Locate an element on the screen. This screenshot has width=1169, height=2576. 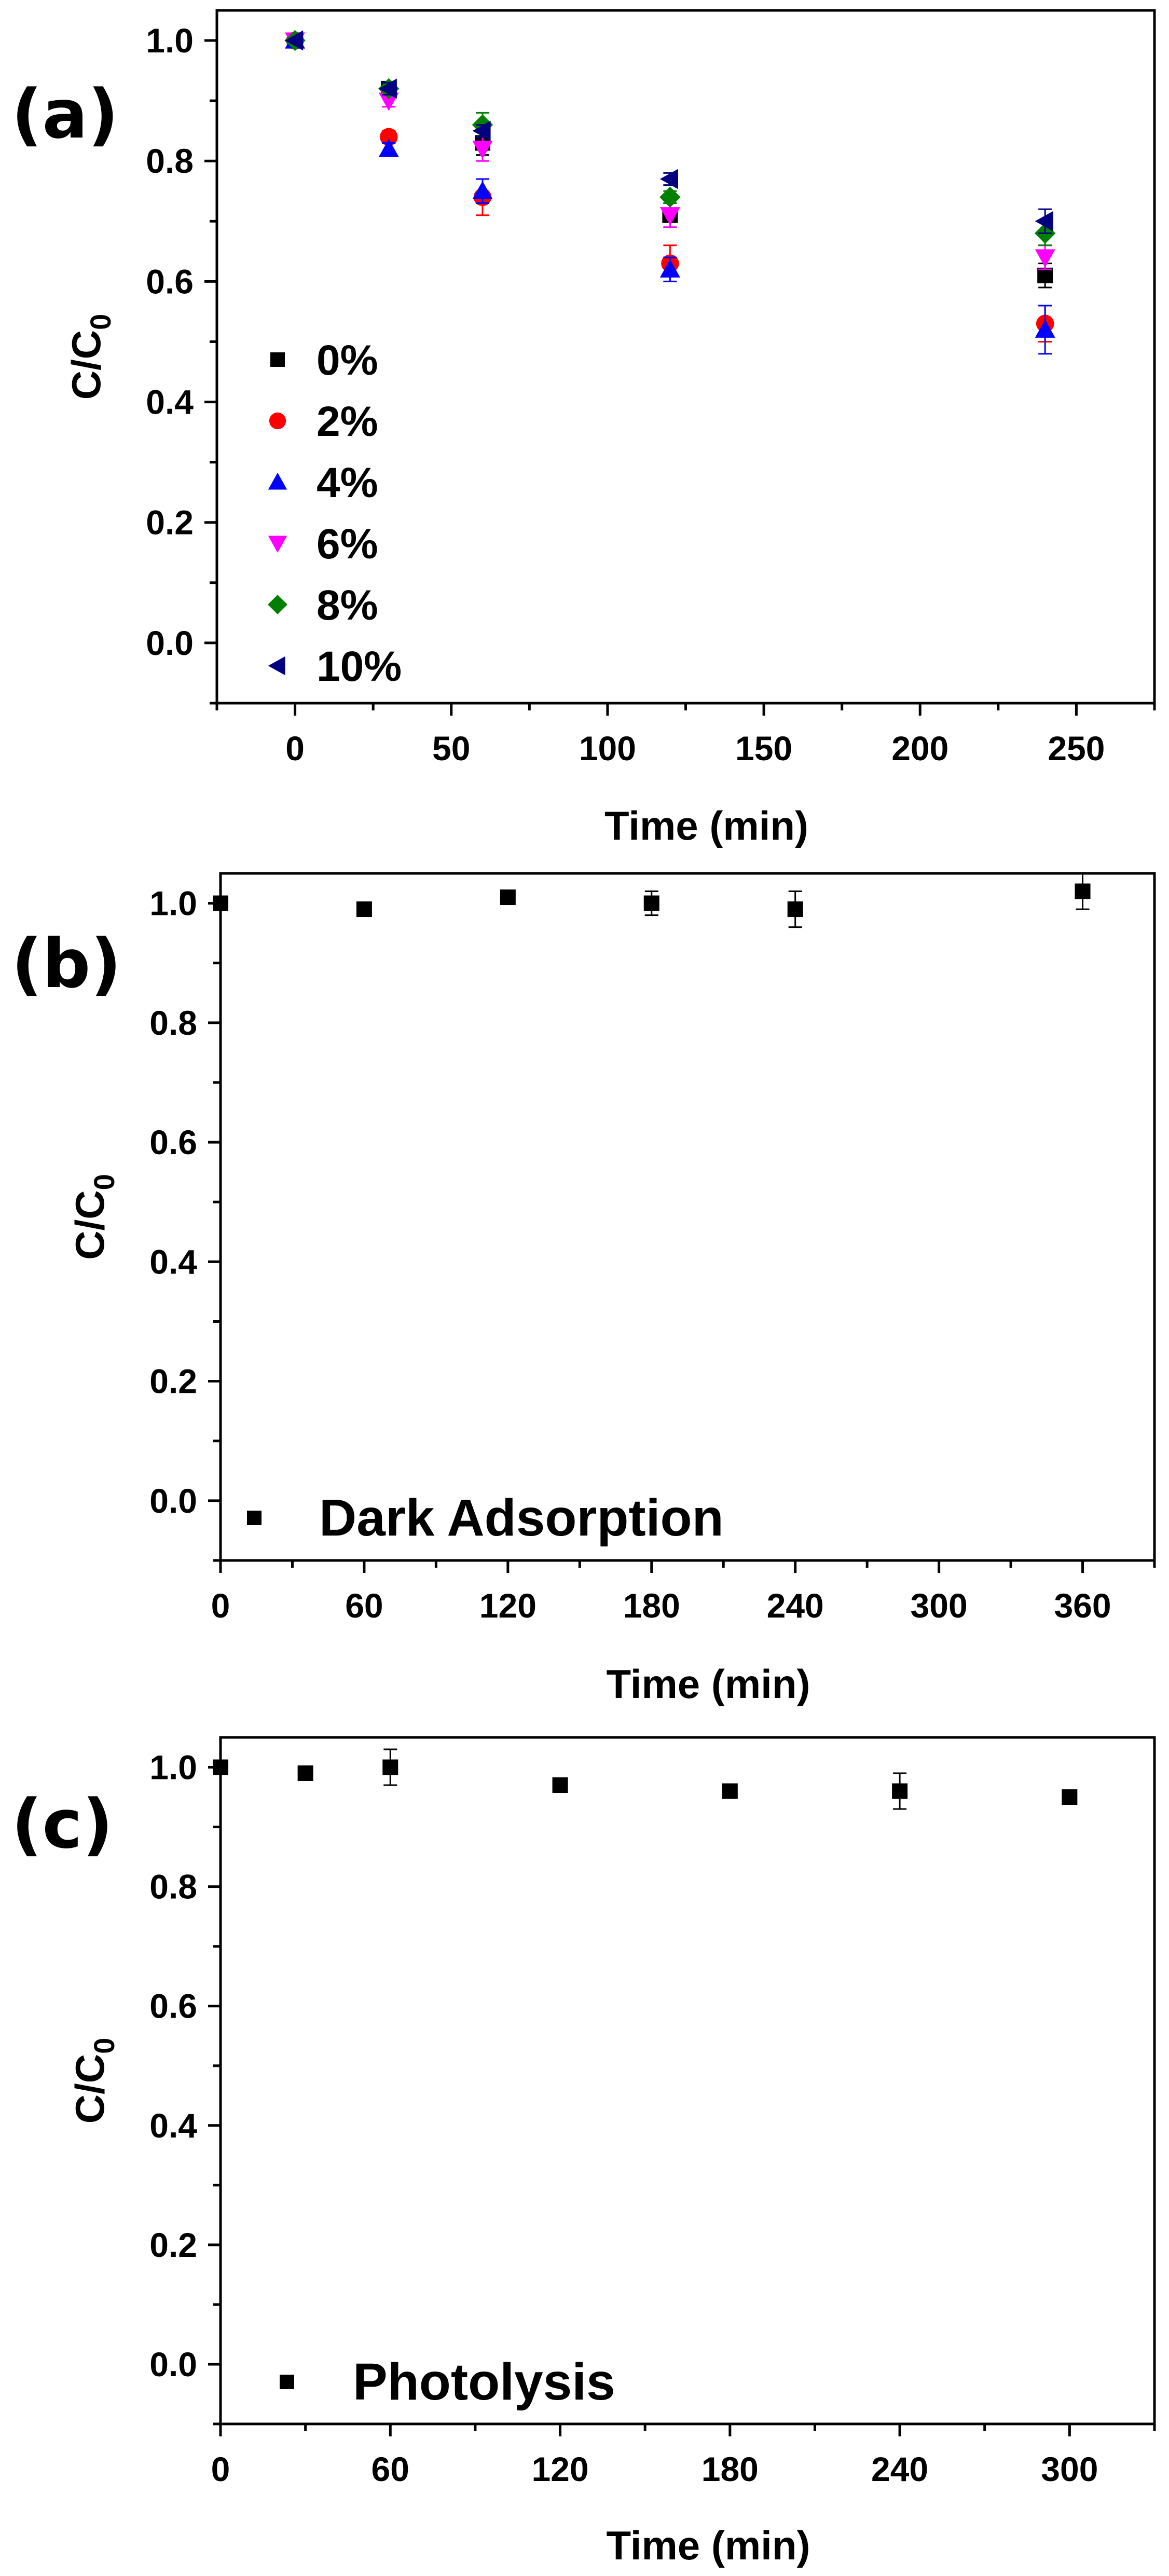
series-10- is located at coordinates (669, 132).